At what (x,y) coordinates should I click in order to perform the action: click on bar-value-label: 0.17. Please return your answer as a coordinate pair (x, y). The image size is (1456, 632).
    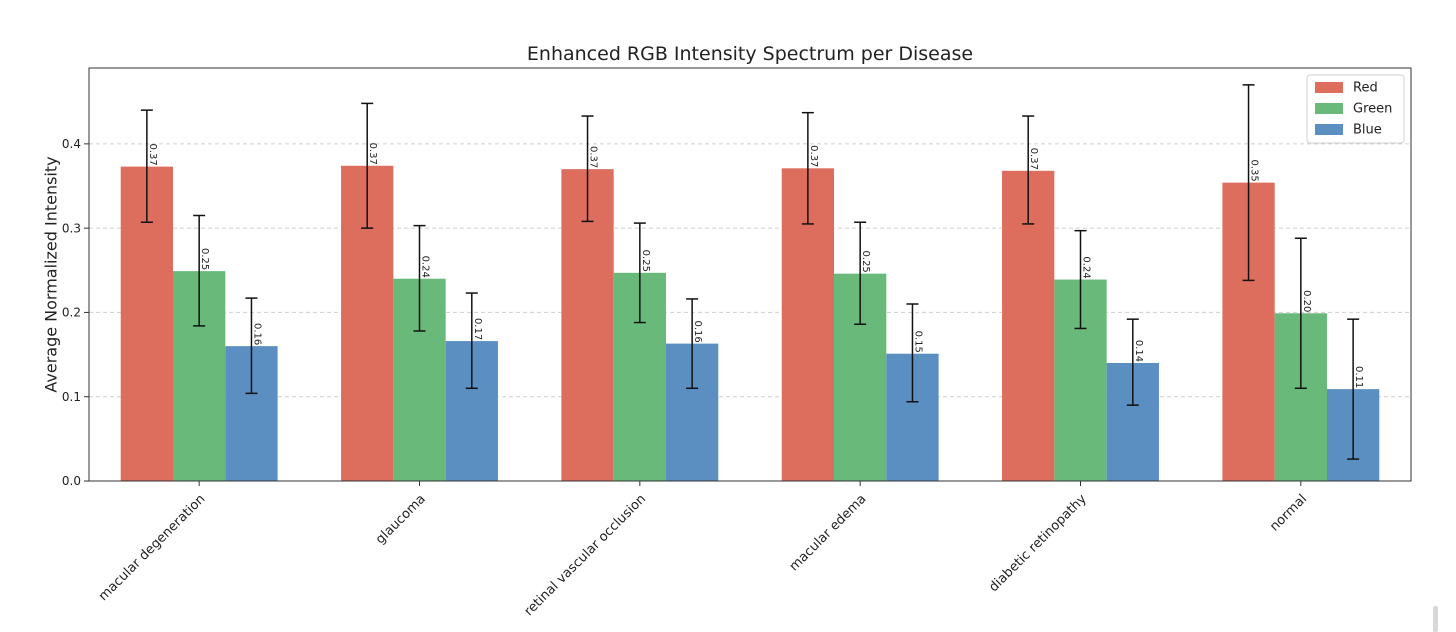
    Looking at the image, I should click on (477, 329).